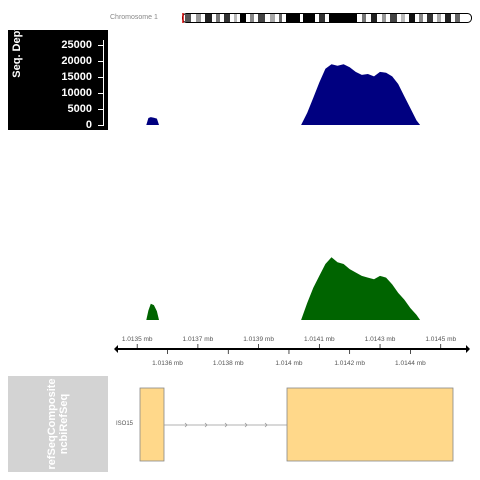  I want to click on gene-track-title: refSeqComposite ncbiRefSeq, so click(58, 423).